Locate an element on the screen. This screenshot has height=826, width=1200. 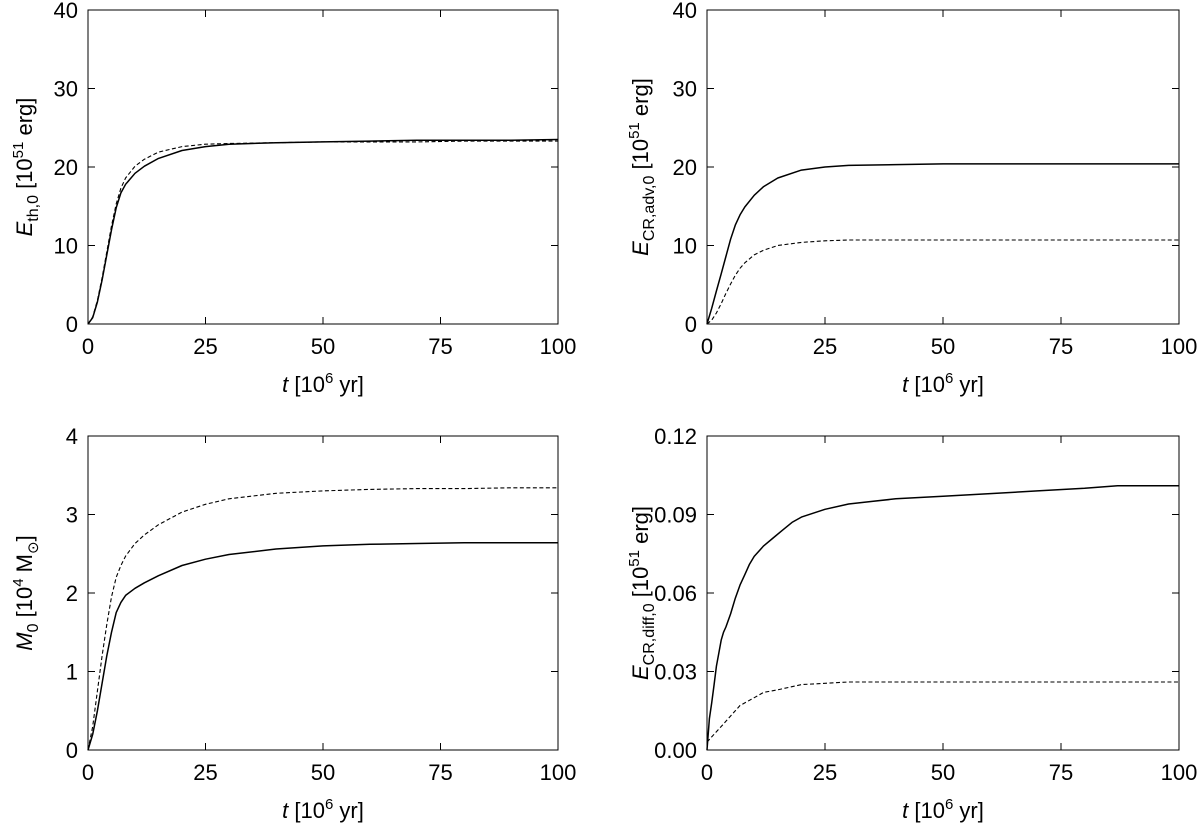
y-tick-label: 3 is located at coordinates (72, 515).